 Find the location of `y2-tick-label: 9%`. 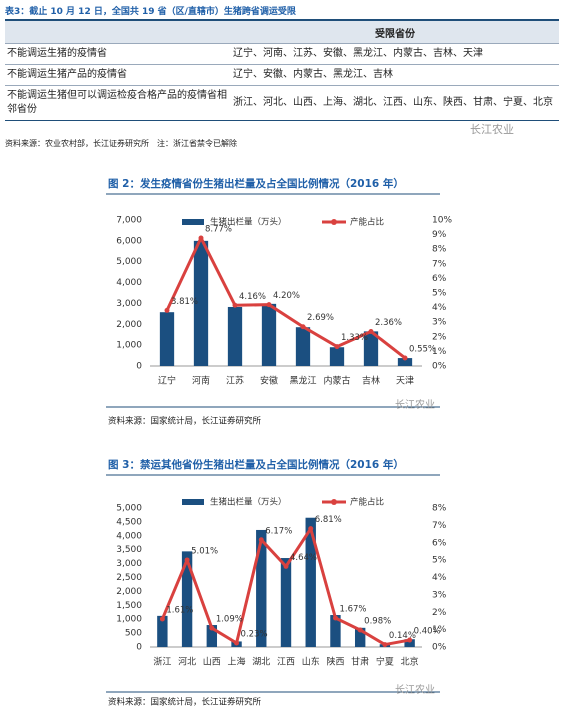

y2-tick-label: 9% is located at coordinates (439, 235).